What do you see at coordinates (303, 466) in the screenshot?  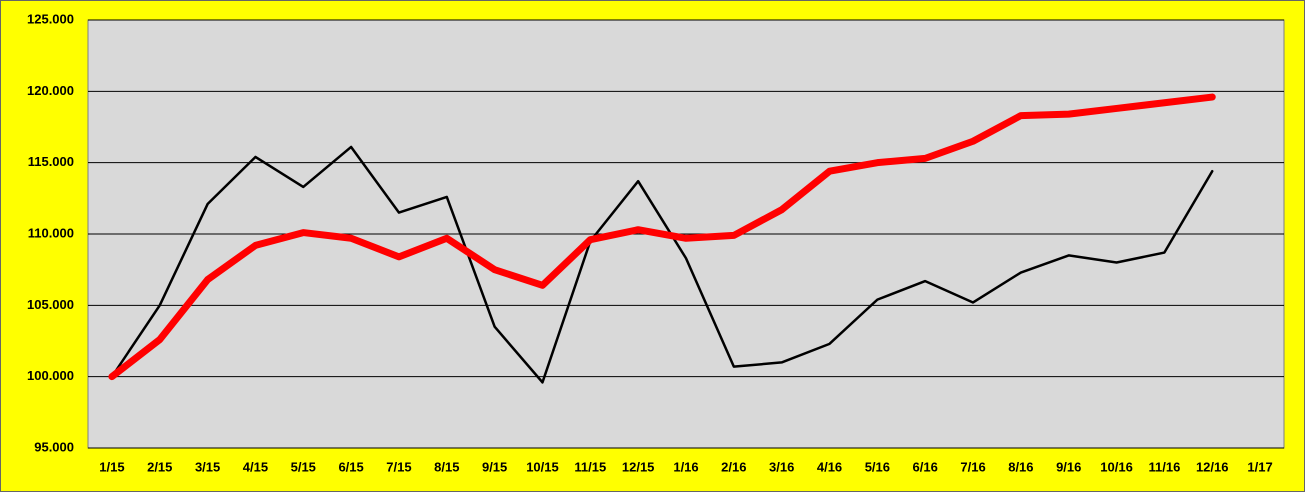 I see `x-tick-label: 5/15` at bounding box center [303, 466].